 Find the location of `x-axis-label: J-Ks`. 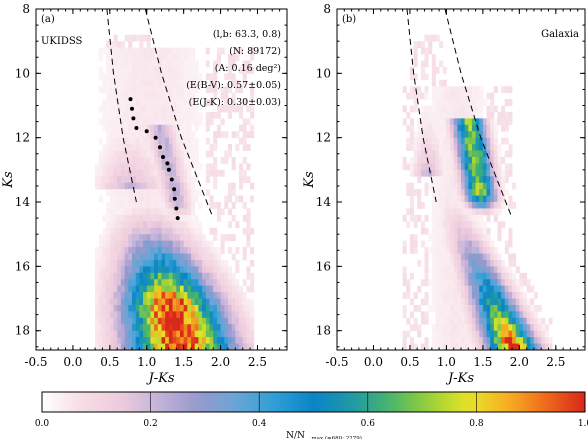

x-axis-label: J-Ks is located at coordinates (160, 378).